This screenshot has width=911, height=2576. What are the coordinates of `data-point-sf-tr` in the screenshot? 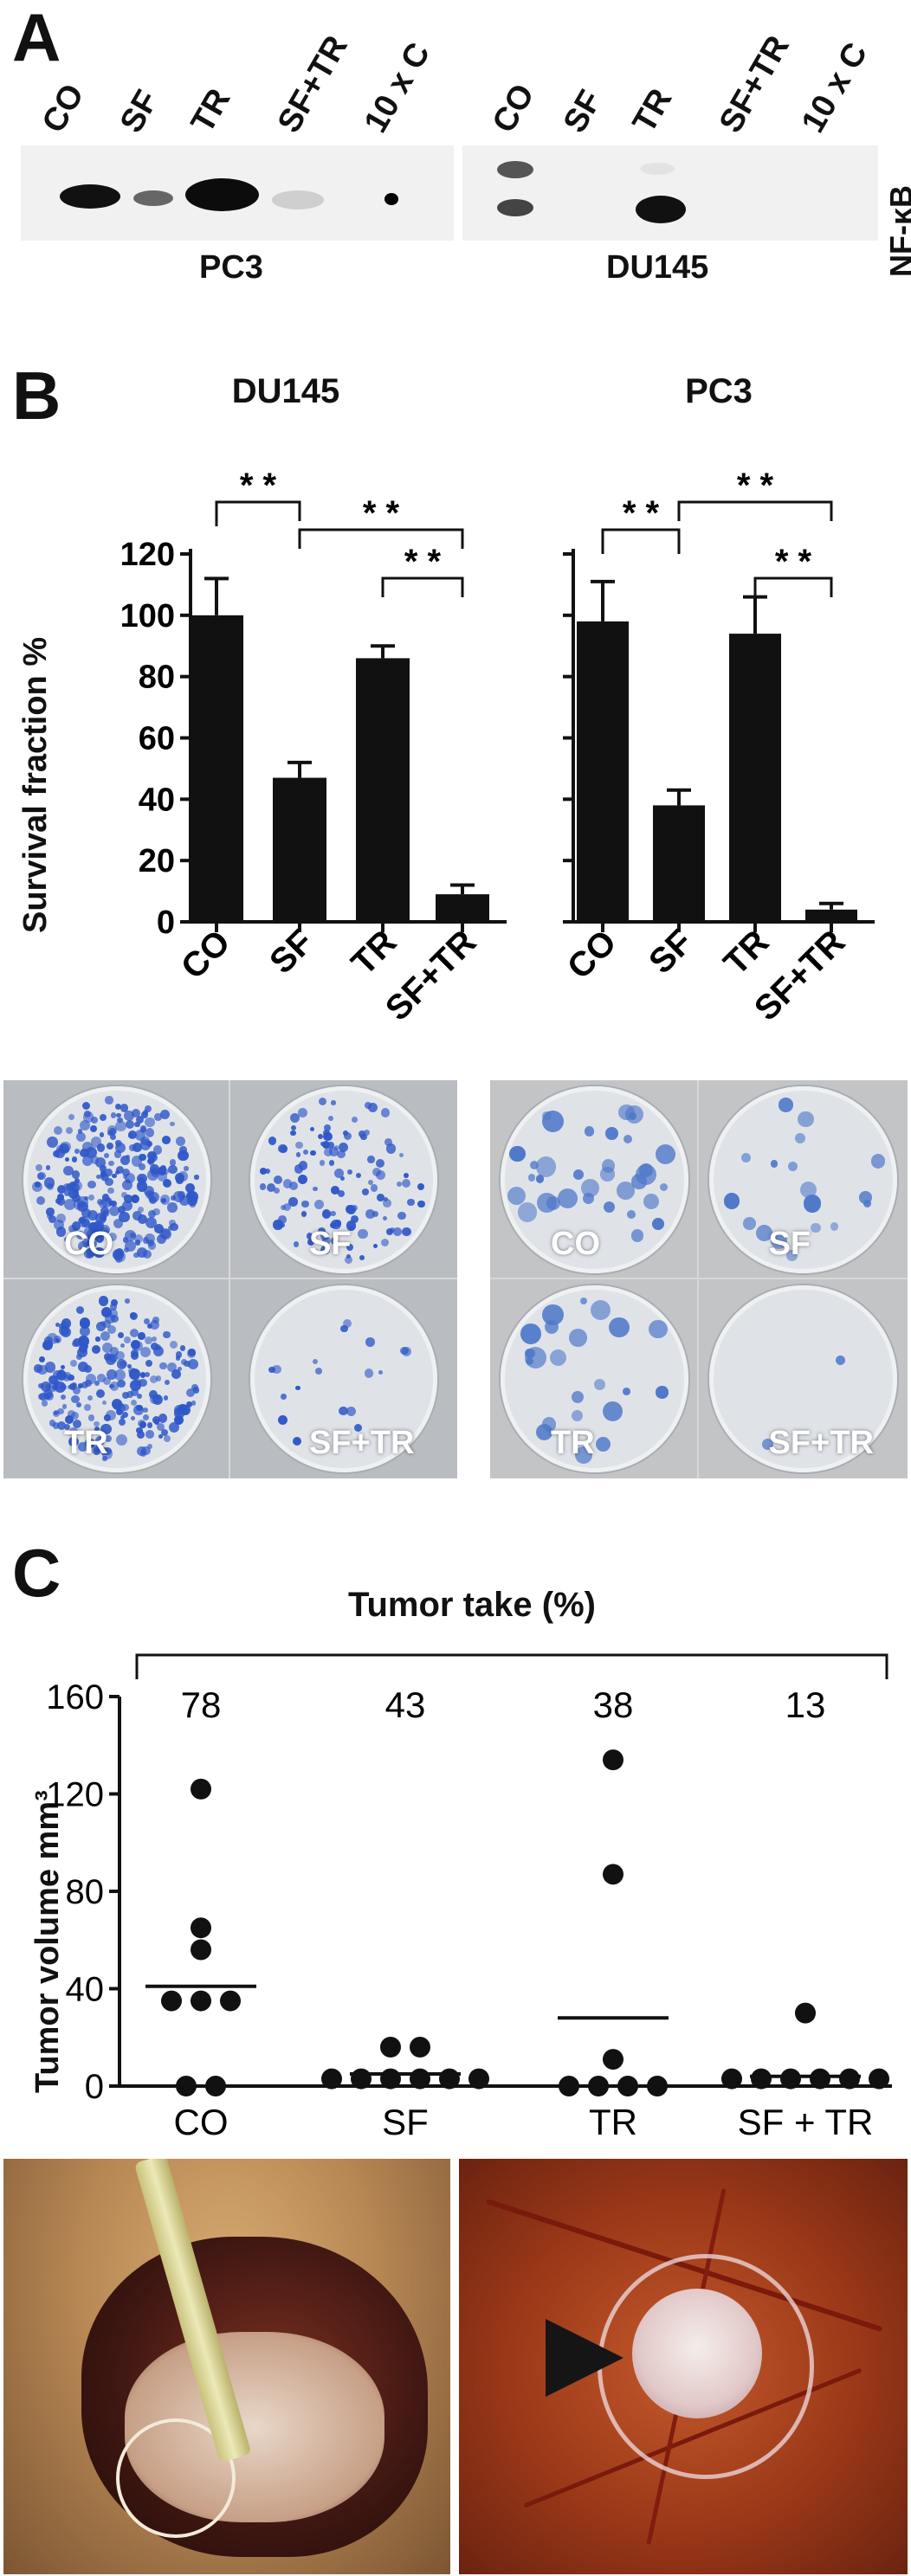 It's located at (850, 2079).